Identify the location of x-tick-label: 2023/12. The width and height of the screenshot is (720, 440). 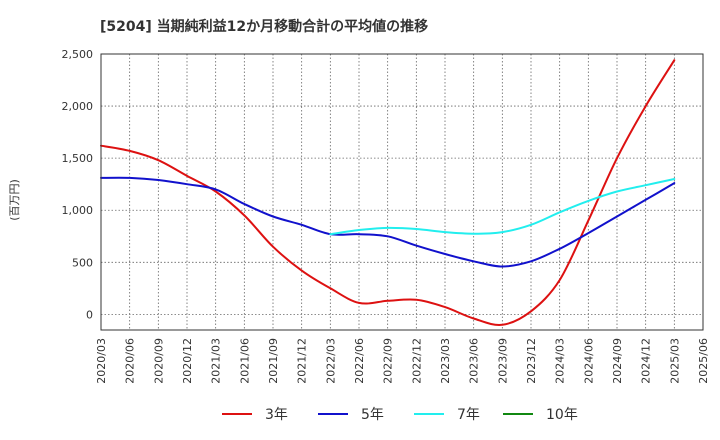
(531, 361).